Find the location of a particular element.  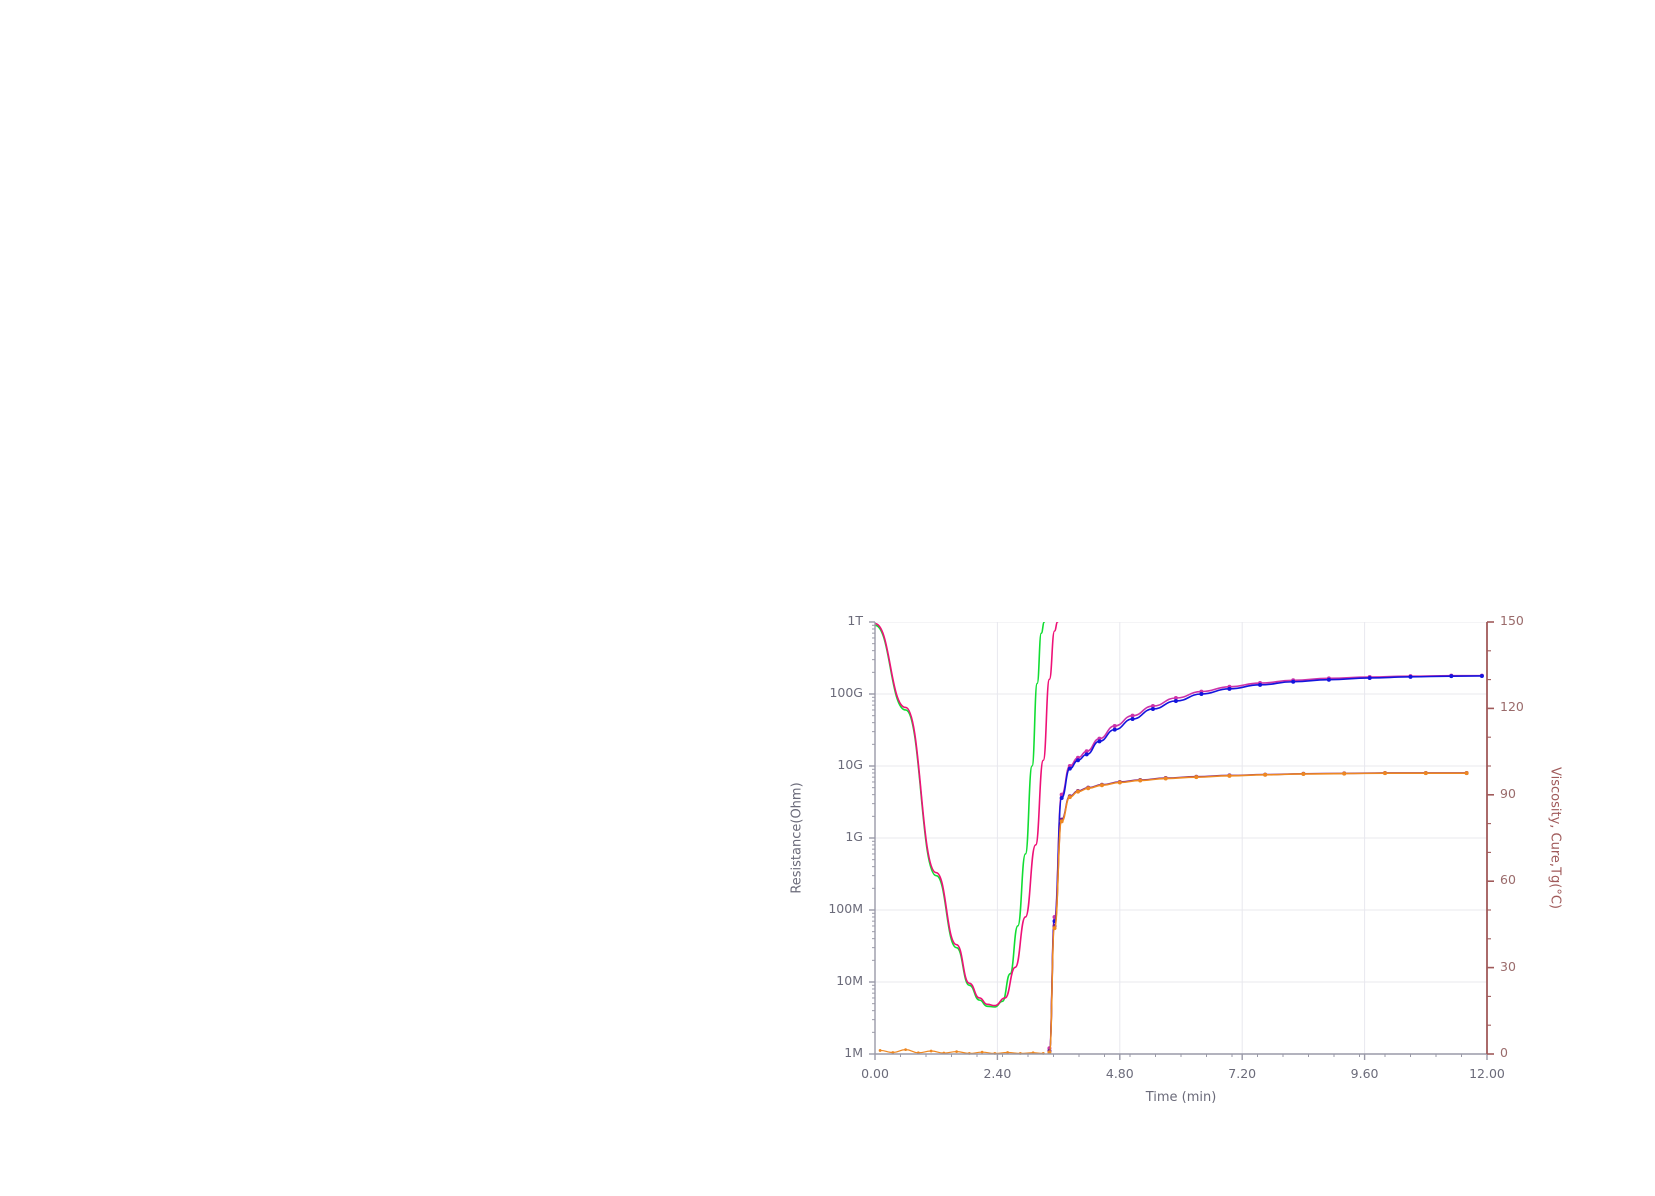

legend-label: Cure 7 is located at coordinates (502, 609).